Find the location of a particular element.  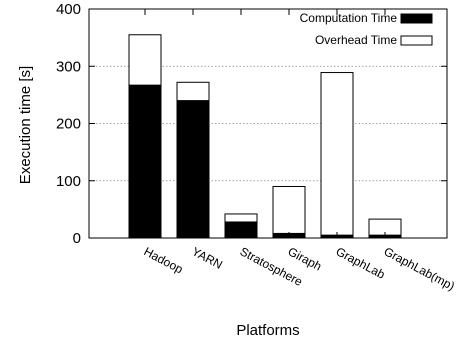

legend: Computation Time Overhead Time is located at coordinates (366, 29).